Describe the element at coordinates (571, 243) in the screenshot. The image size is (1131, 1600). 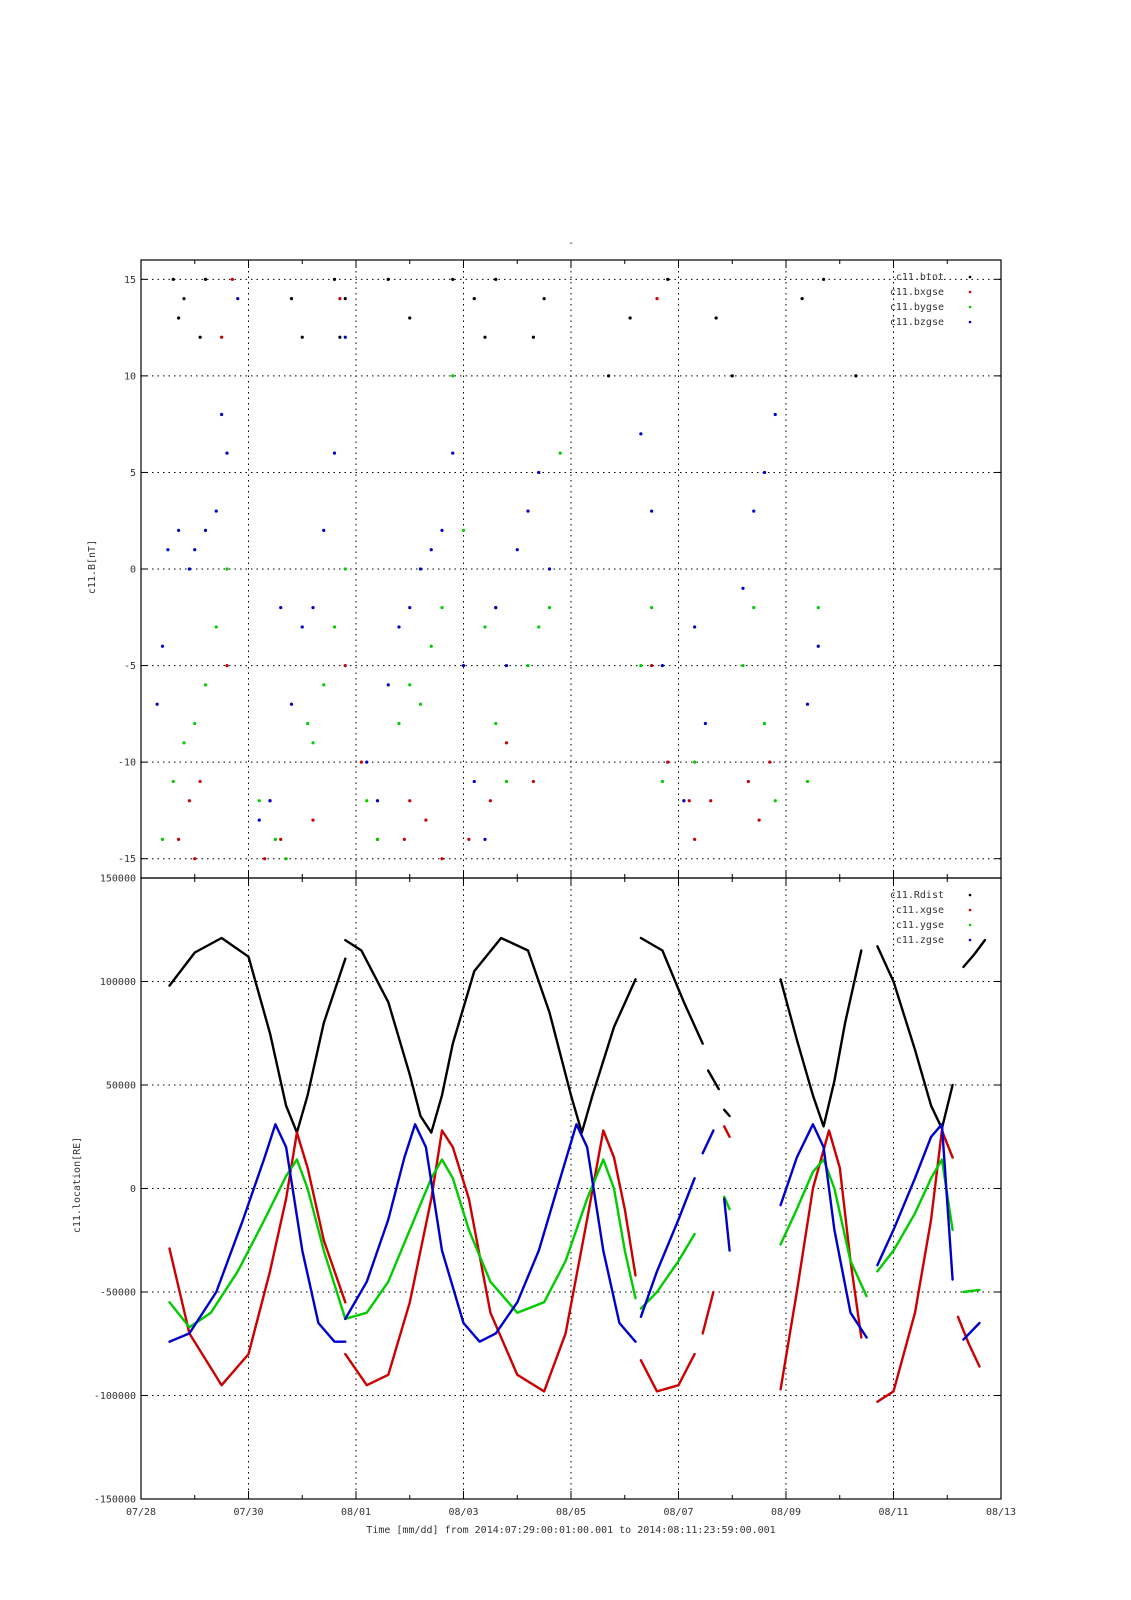
I see `top-marker: -` at that location.